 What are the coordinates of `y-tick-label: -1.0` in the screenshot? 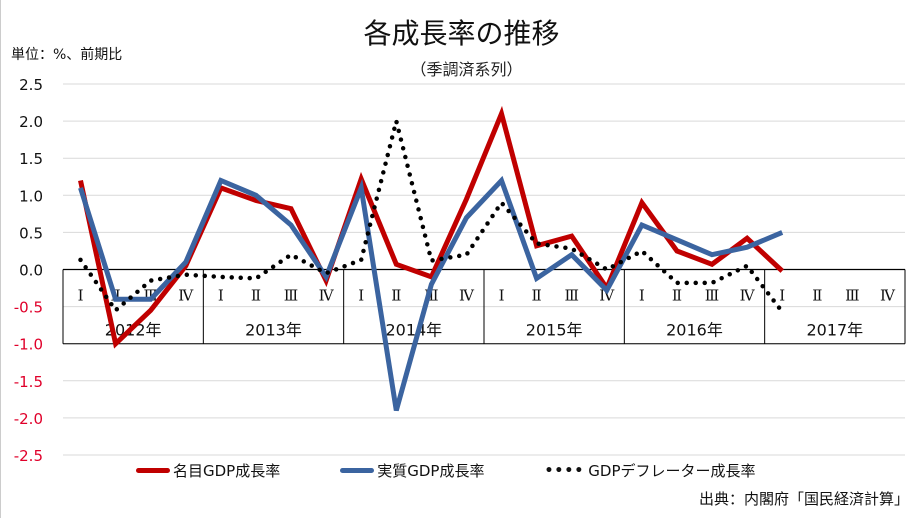 It's located at (28, 345).